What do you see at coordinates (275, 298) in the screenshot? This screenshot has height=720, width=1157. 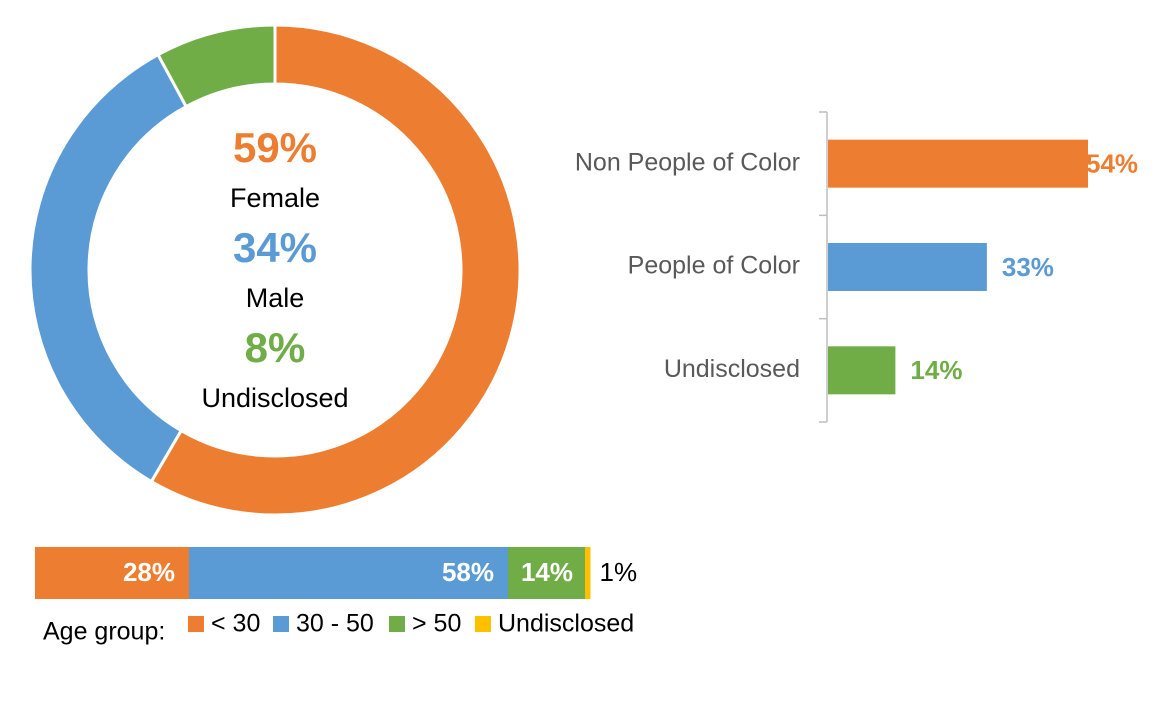 I see `donut-center-label: Male` at bounding box center [275, 298].